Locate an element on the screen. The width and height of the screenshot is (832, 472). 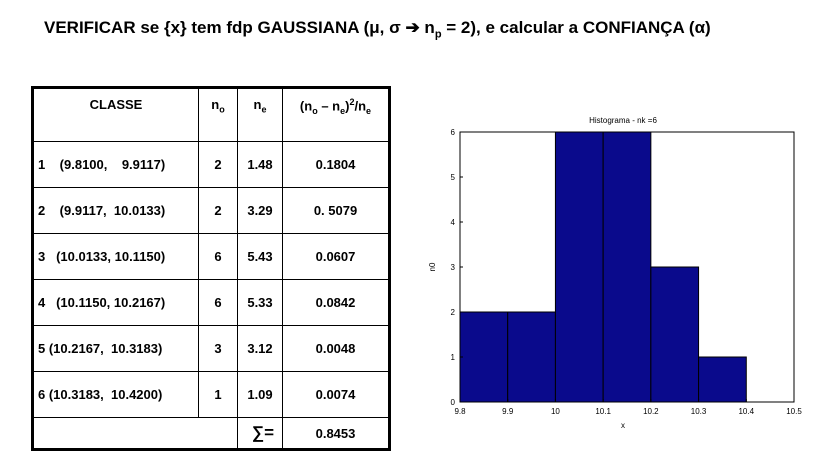
cell-ne: 3.12 is located at coordinates (260, 348).